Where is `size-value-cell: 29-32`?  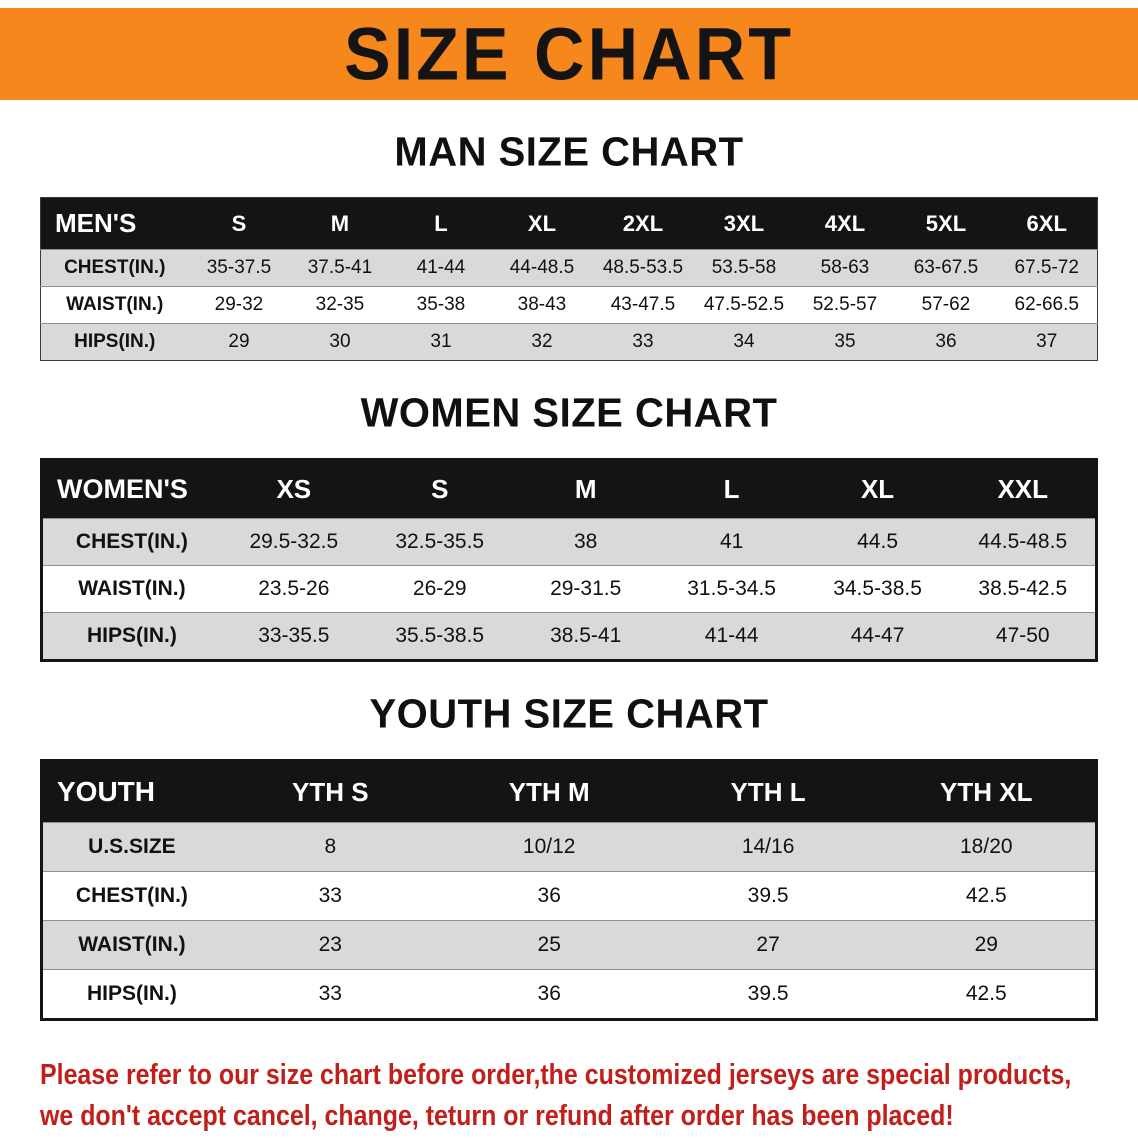 size-value-cell: 29-32 is located at coordinates (239, 304).